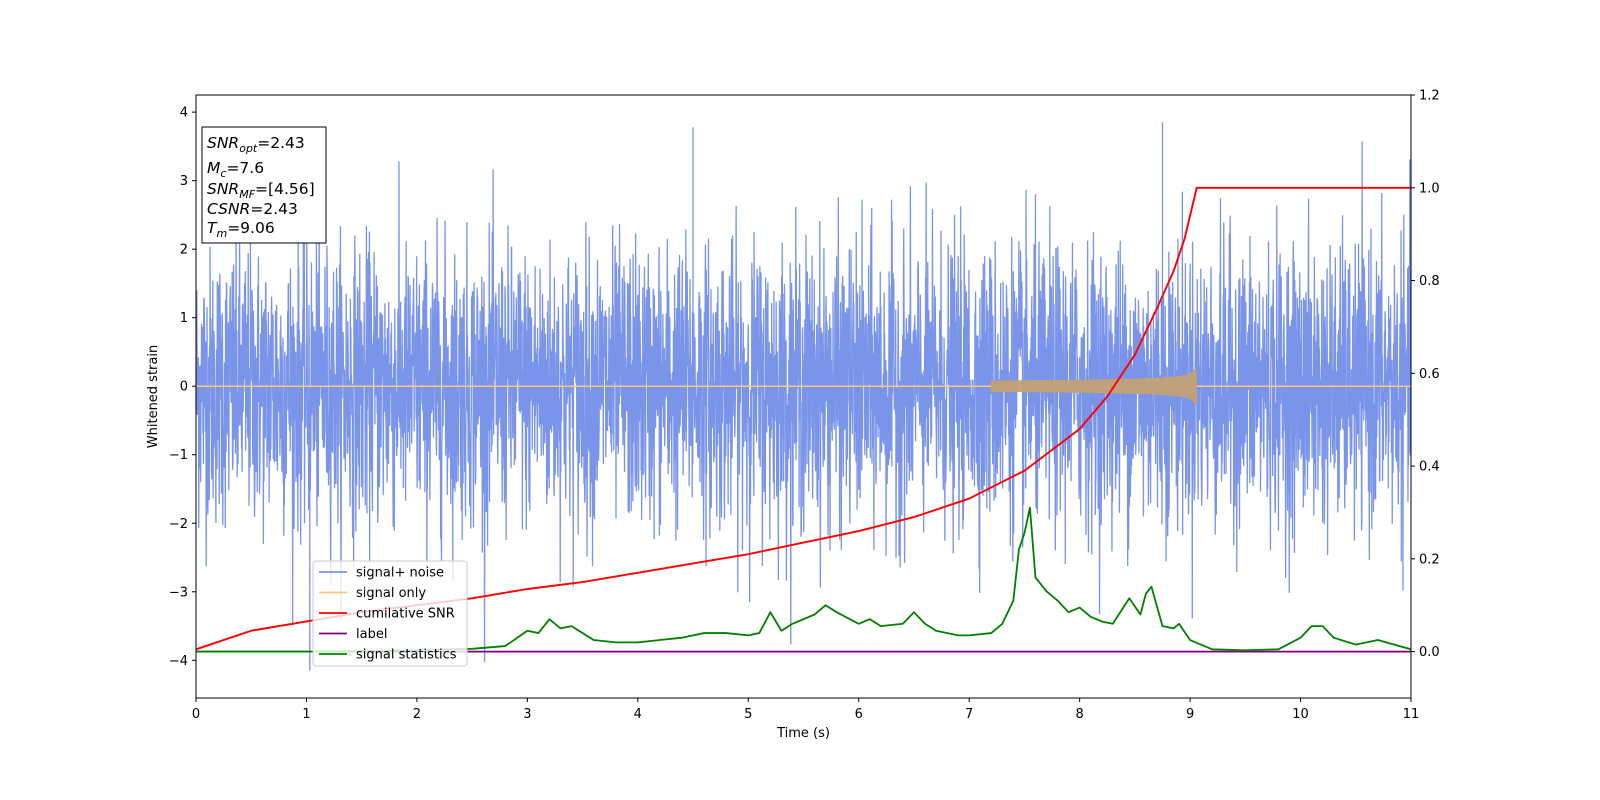 This screenshot has width=1600, height=800. Describe the element at coordinates (1429, 188) in the screenshot. I see `y2-tick-label: 1.0` at that location.